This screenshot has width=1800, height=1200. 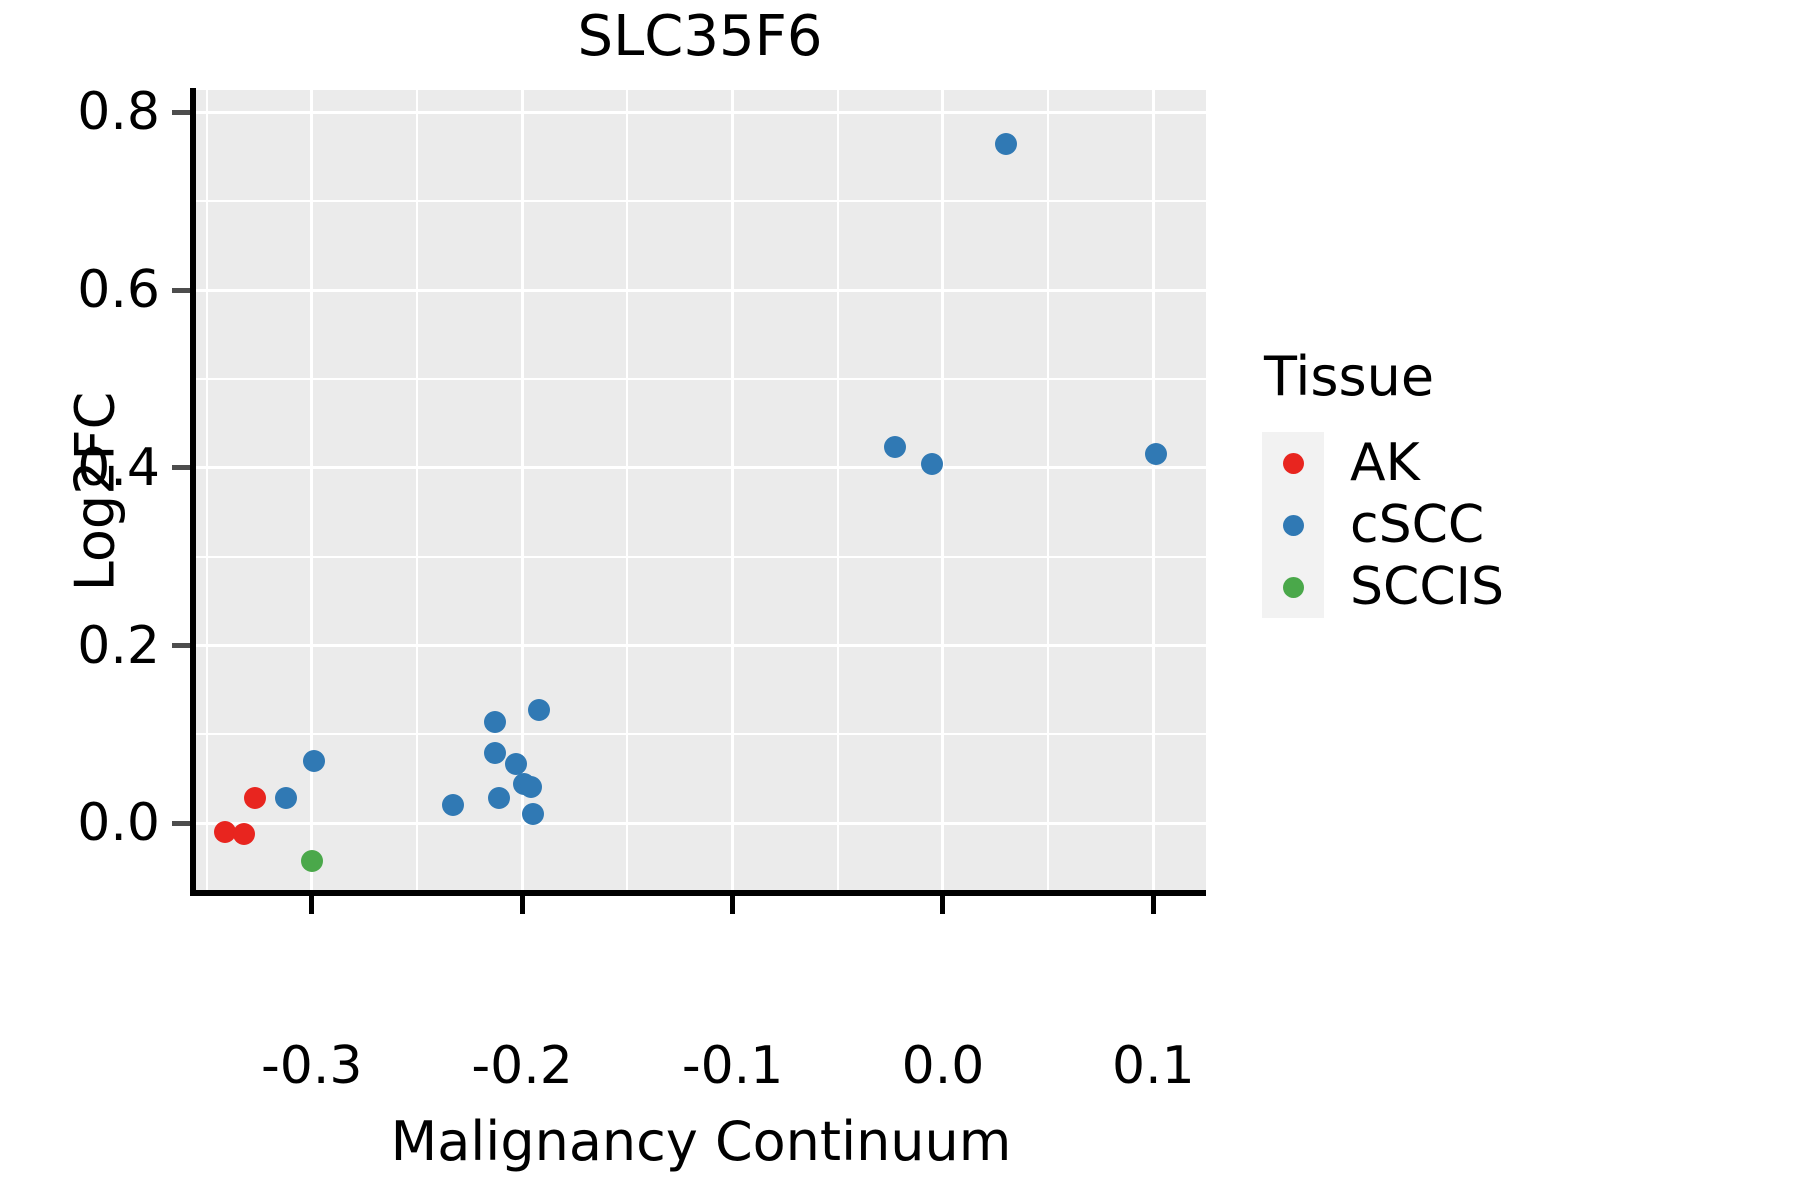 What do you see at coordinates (311, 1066) in the screenshot?
I see `x-tick-label: -0.3` at bounding box center [311, 1066].